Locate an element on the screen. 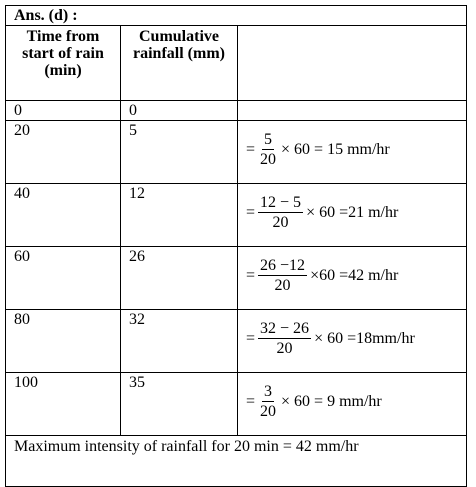  fraction: 3 20 is located at coordinates (268, 402).